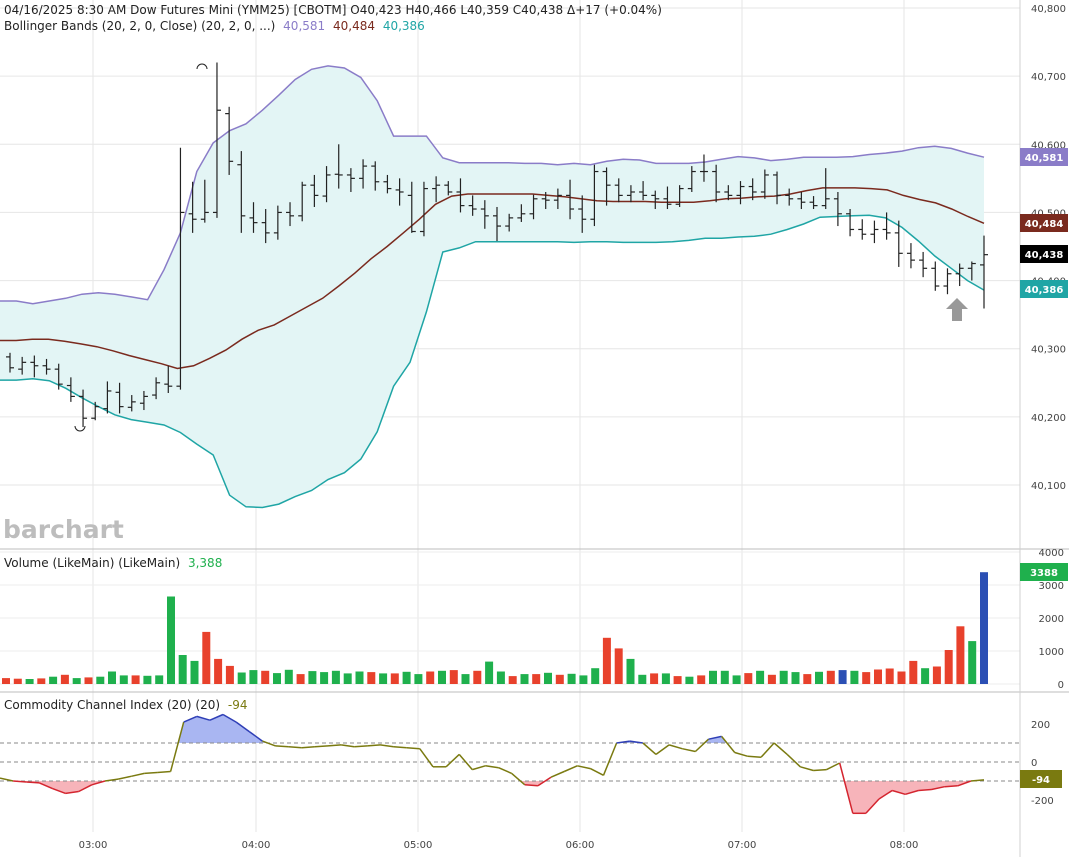 Image resolution: width=1069 pixels, height=857 pixels. What do you see at coordinates (1044, 255) in the screenshot?
I see `price-tag-last-text: 40,438` at bounding box center [1044, 255].